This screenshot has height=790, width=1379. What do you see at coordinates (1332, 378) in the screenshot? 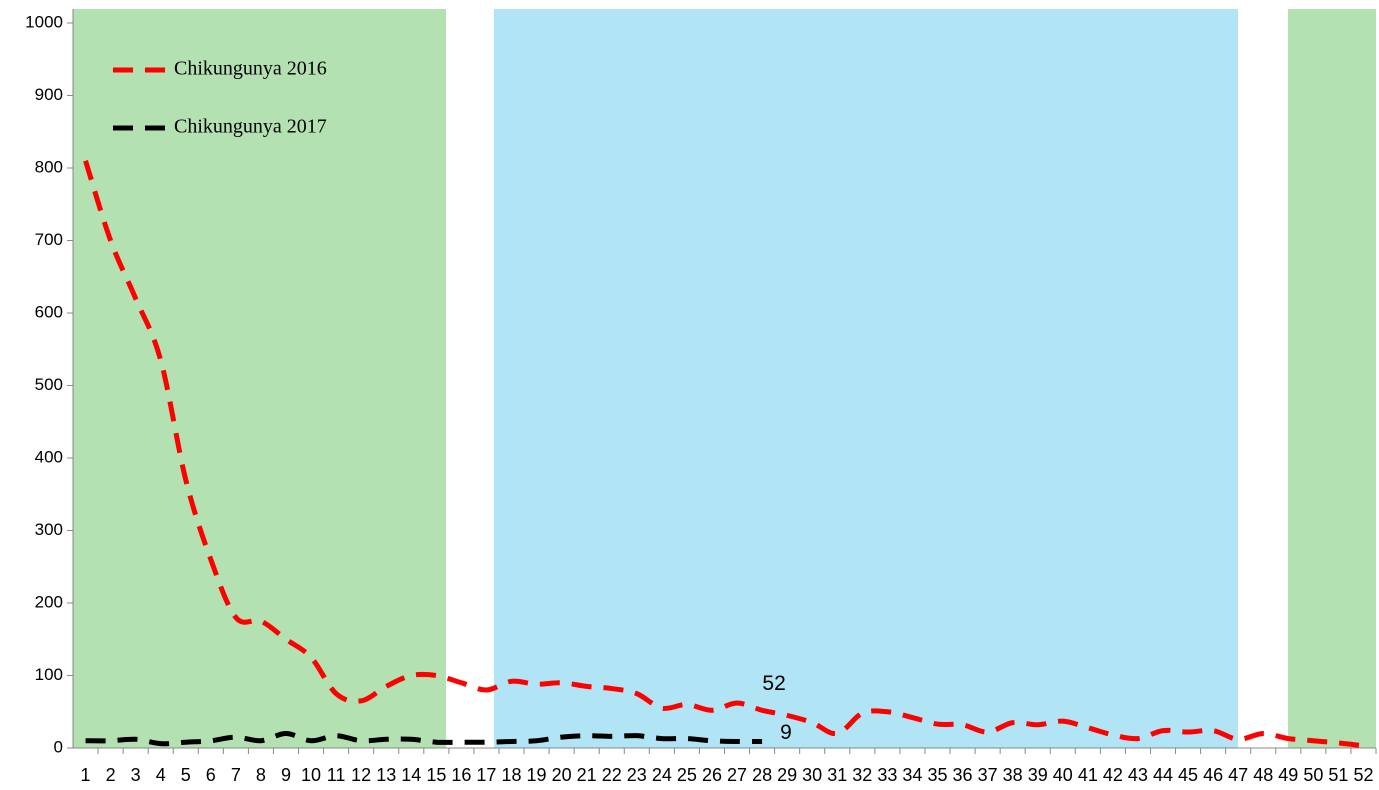
I see `season-band` at bounding box center [1332, 378].